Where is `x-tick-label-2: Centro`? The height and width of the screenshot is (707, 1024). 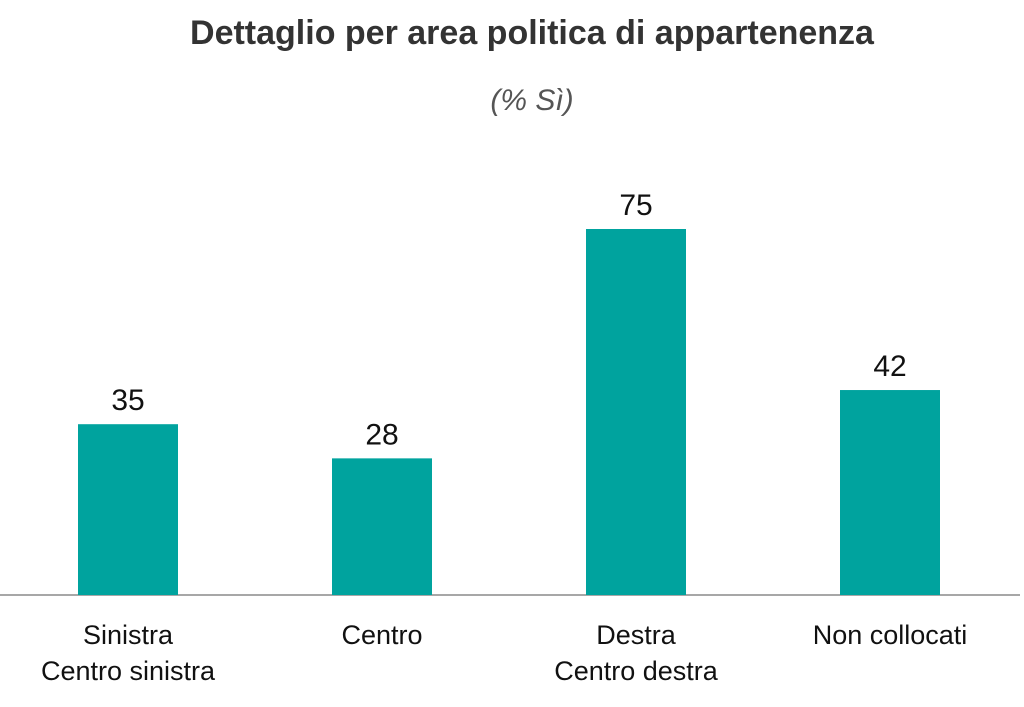 x-tick-label-2: Centro is located at coordinates (381, 635).